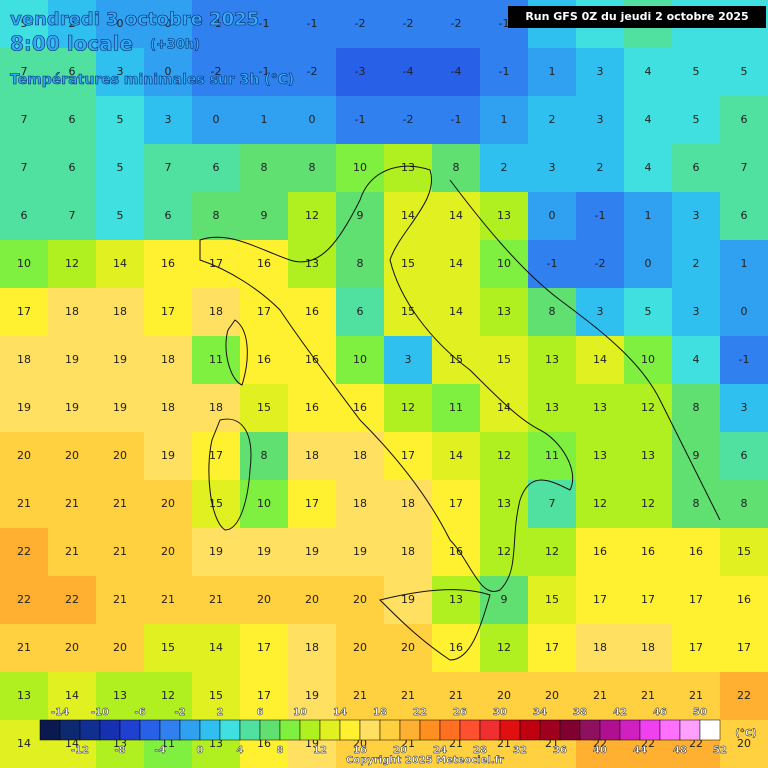 The image size is (768, 768). What do you see at coordinates (200, 750) in the screenshot?
I see `colorbar-label: 0` at bounding box center [200, 750].